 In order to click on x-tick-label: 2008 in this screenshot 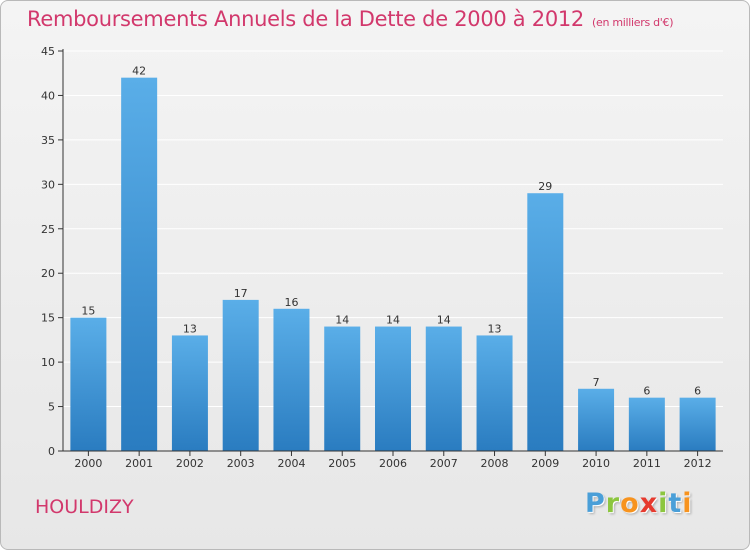, I will do `click(495, 463)`.